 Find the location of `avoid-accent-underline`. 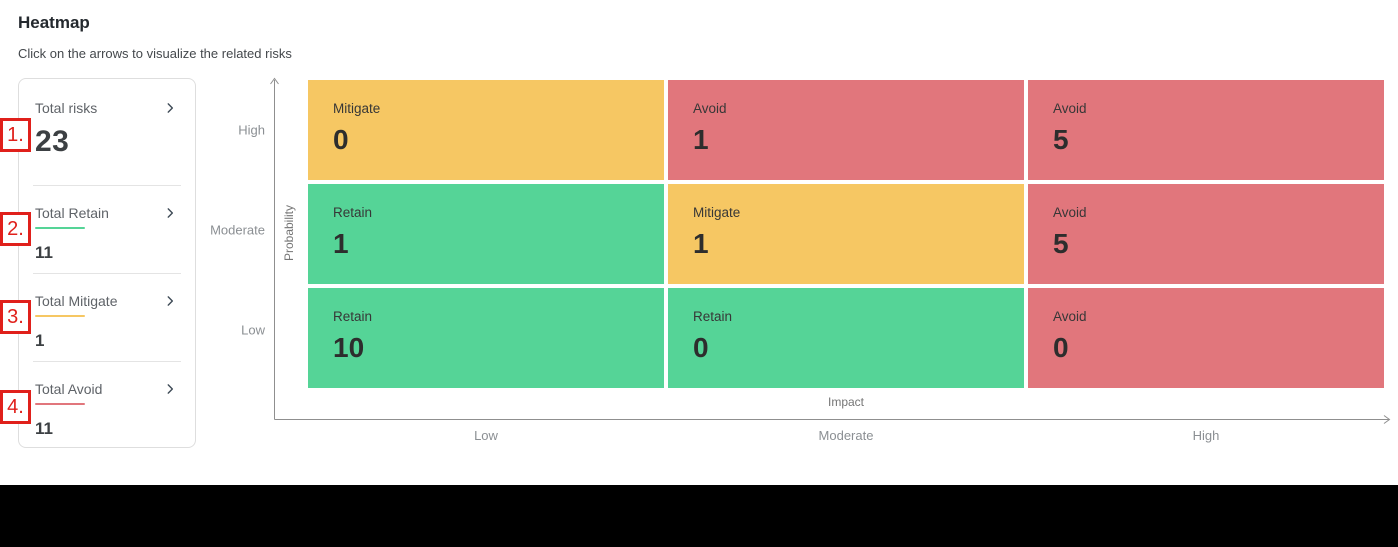

avoid-accent-underline is located at coordinates (60, 404).